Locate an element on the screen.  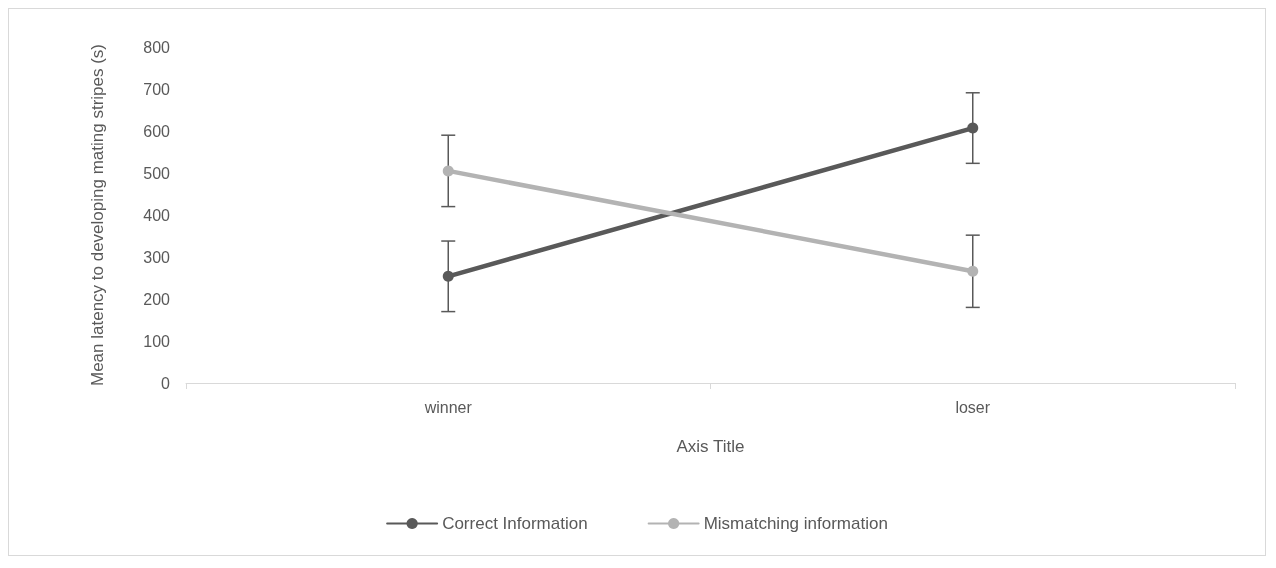
y-tick-label: 800 is located at coordinates (157, 47).